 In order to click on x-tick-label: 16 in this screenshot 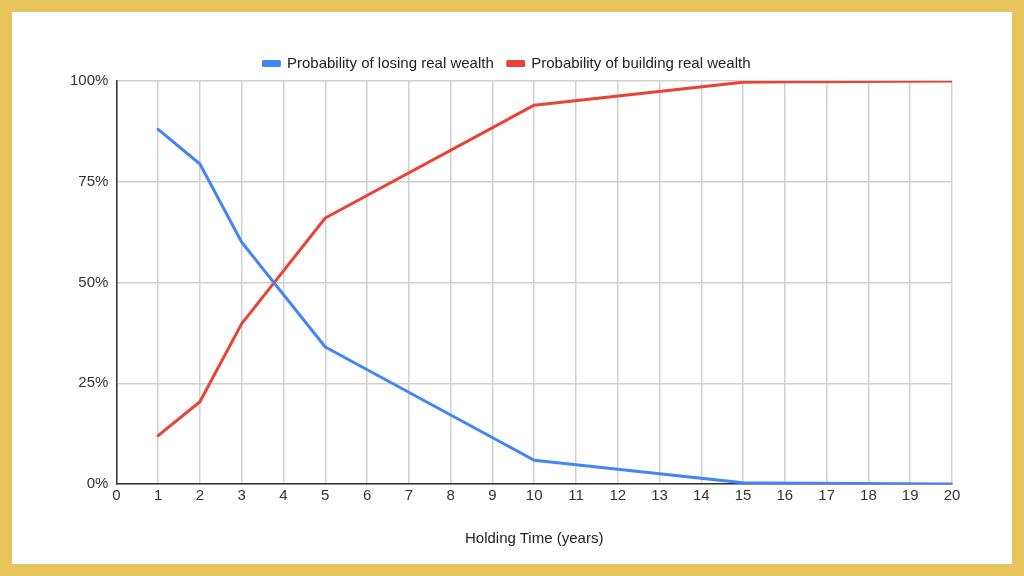, I will do `click(785, 495)`.